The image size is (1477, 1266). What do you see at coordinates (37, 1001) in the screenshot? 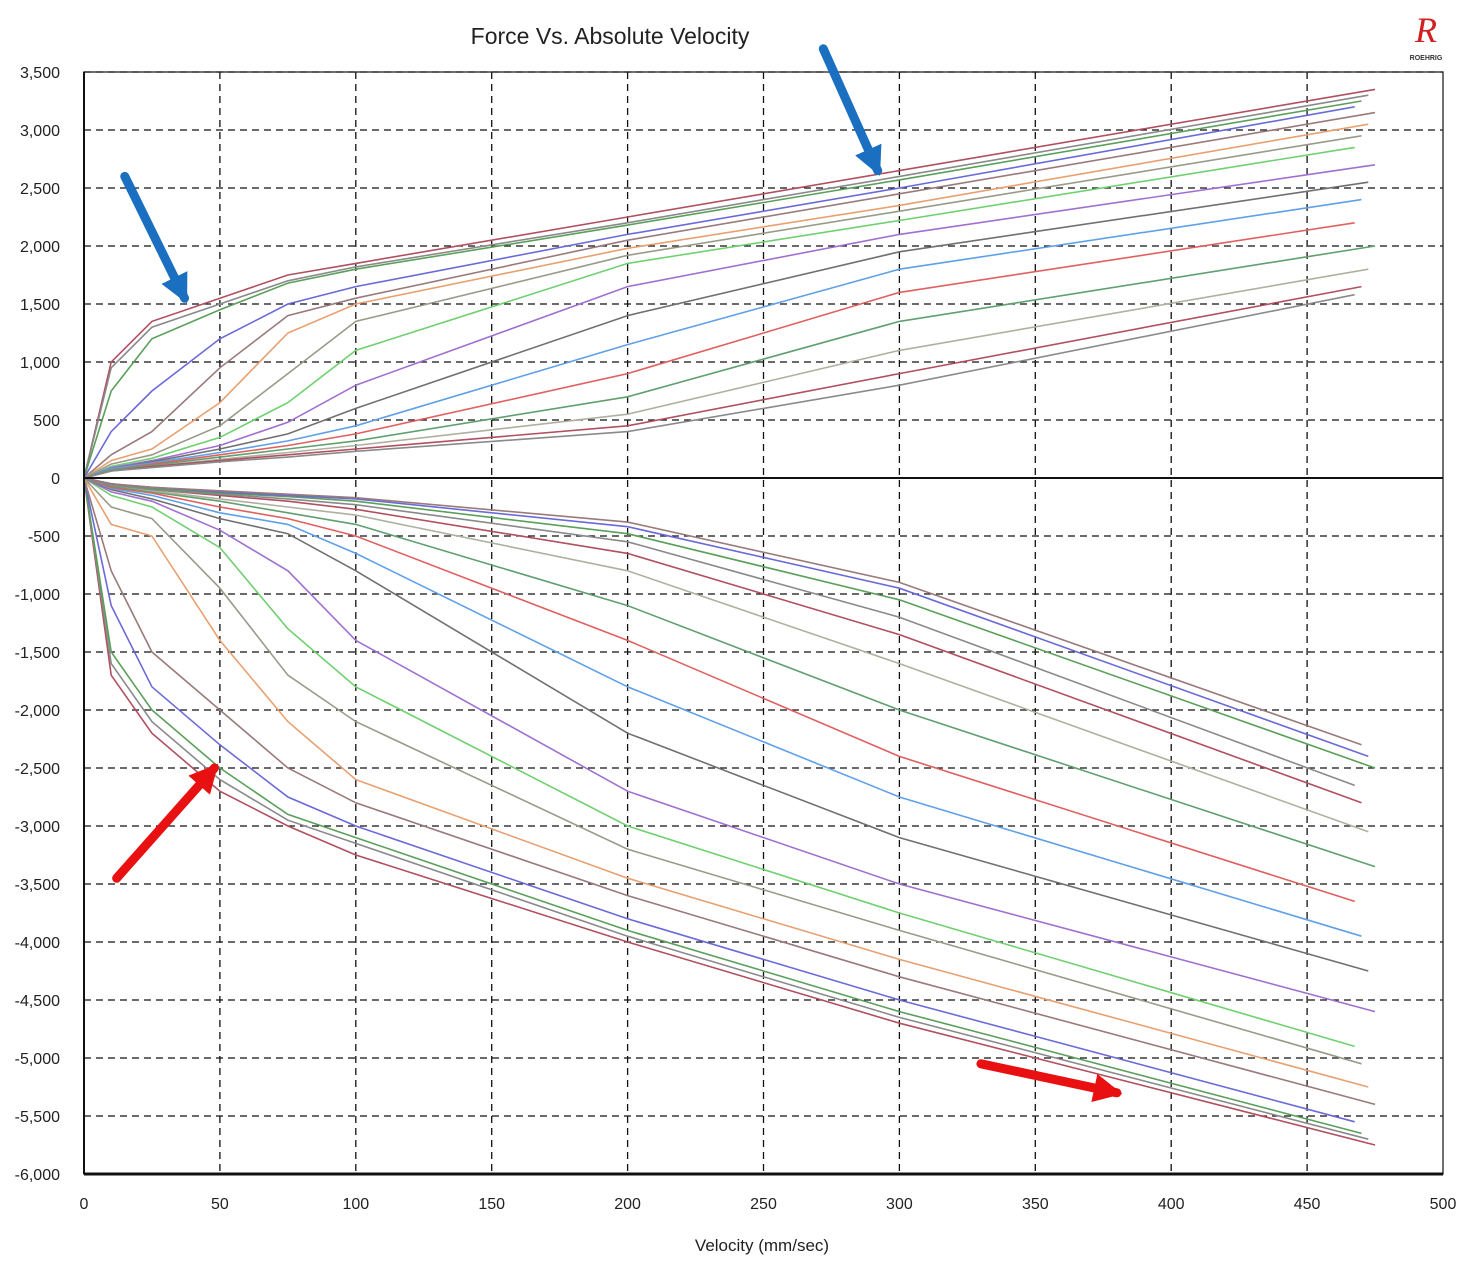
I see `y-tick-label: -4,500` at bounding box center [37, 1001].